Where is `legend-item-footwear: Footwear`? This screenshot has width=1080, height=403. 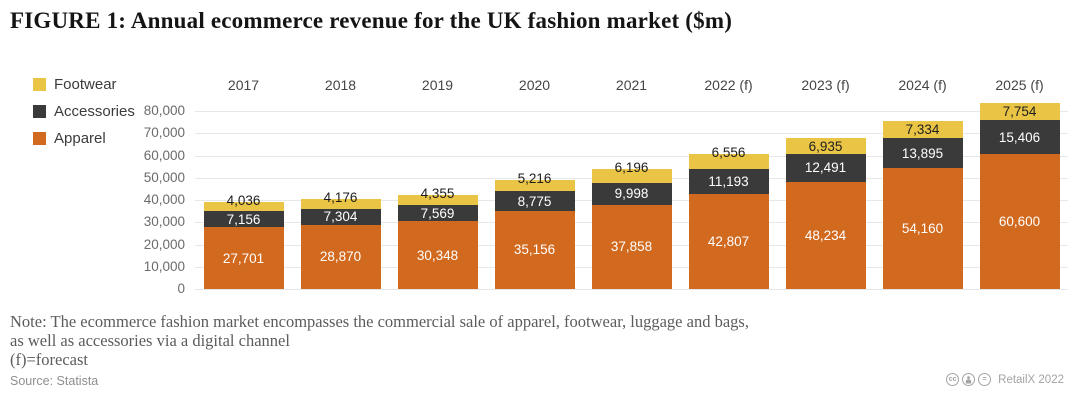
legend-item-footwear: Footwear is located at coordinates (84, 84).